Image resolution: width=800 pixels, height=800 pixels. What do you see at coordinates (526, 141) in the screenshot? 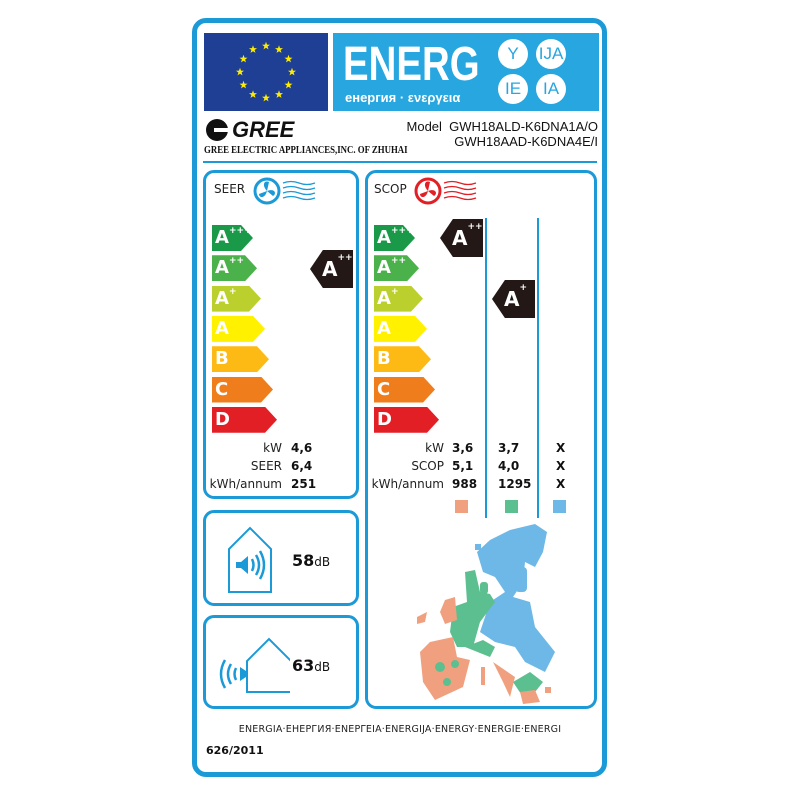
I see `model-indoor: GWH18AAD-K6DNA4E/I` at bounding box center [526, 141].